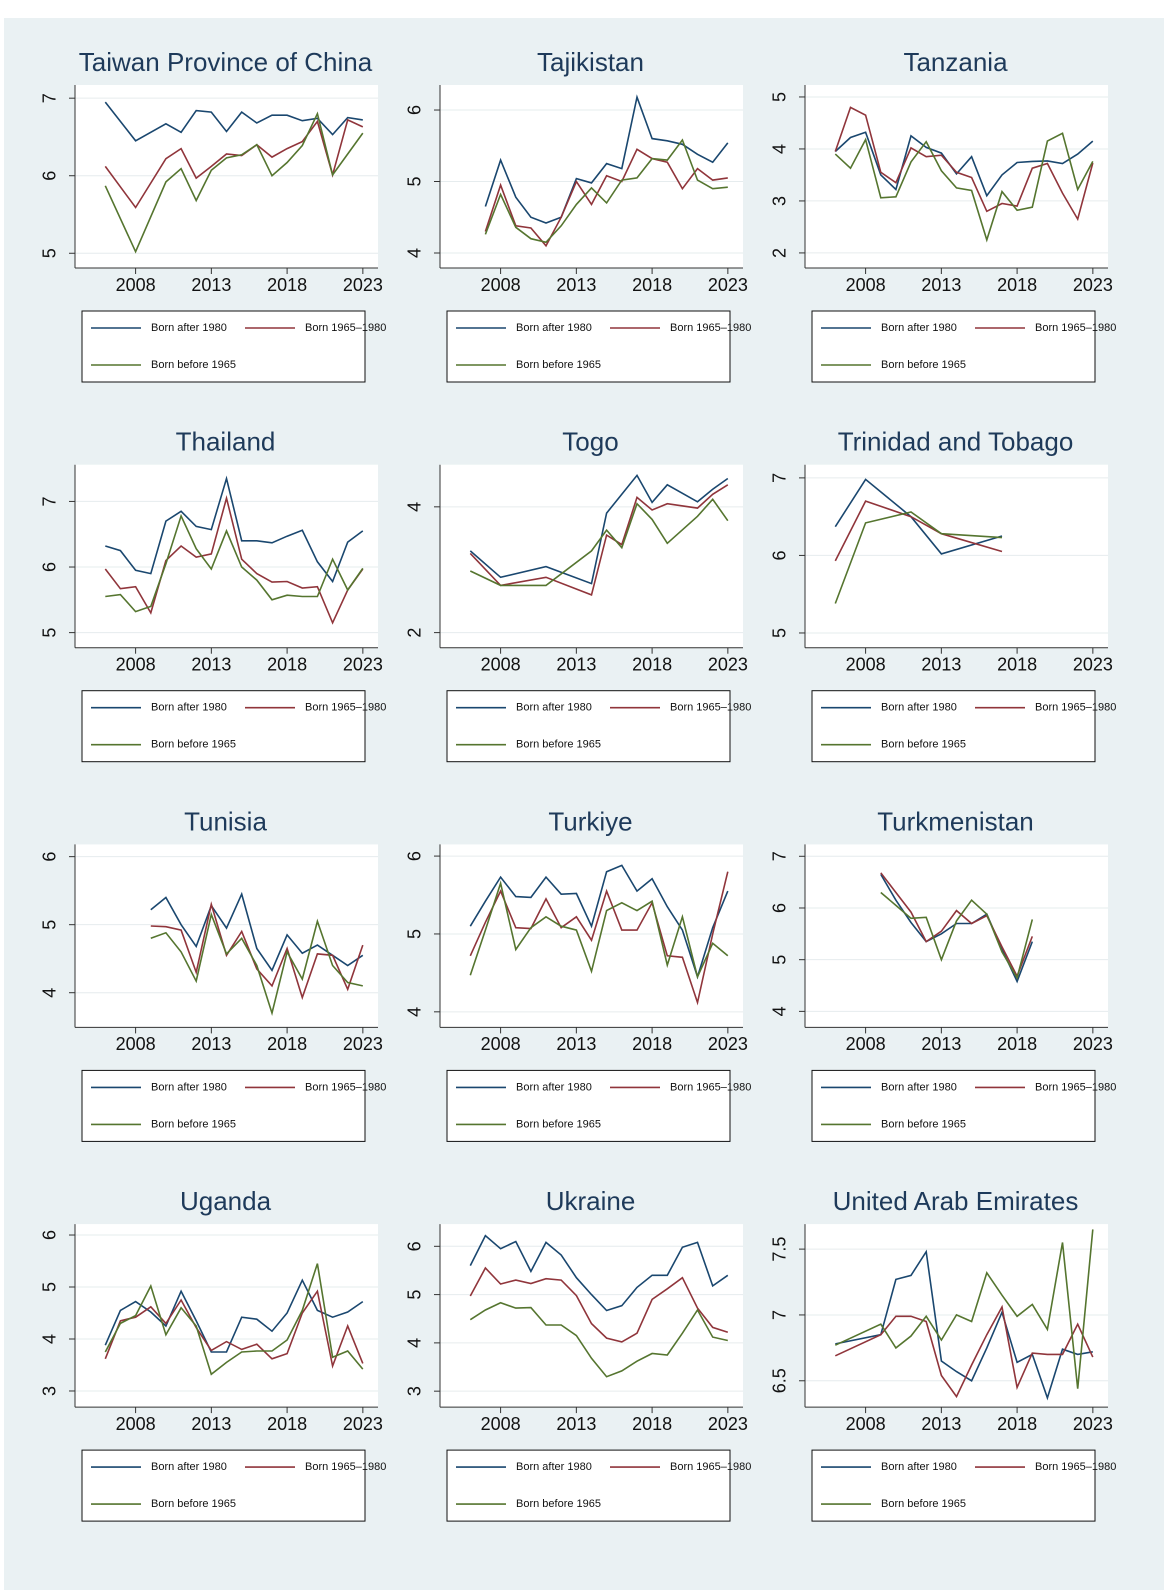 The width and height of the screenshot is (1168, 1593). What do you see at coordinates (780, 201) in the screenshot?
I see `y-tick-label: 3` at bounding box center [780, 201].